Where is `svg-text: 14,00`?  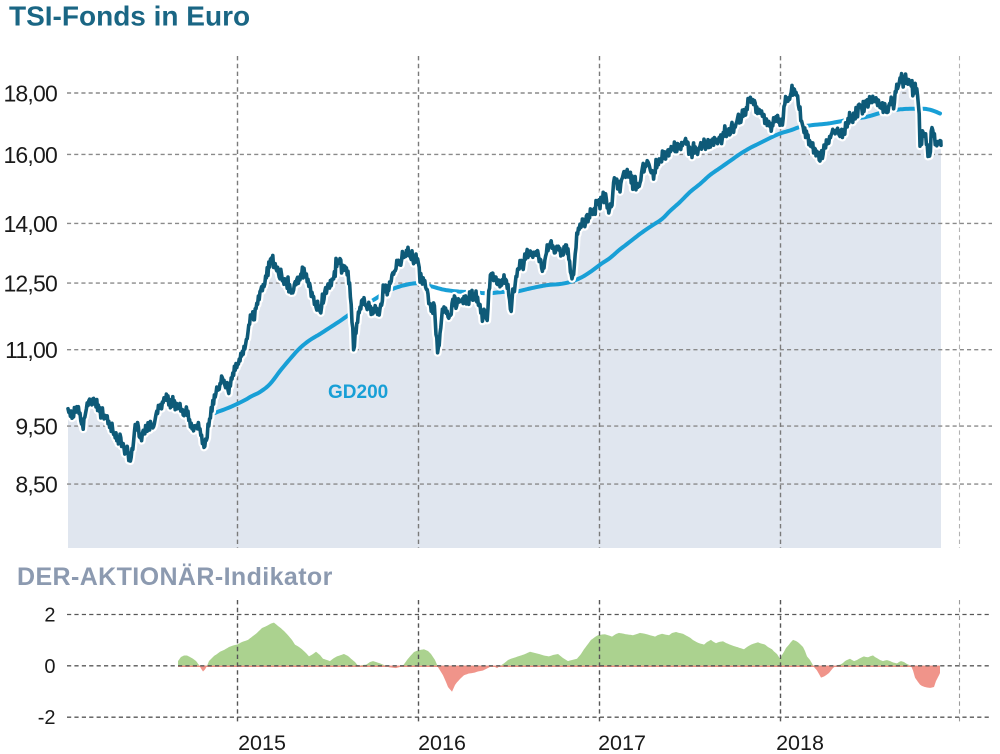 svg-text: 14,00 is located at coordinates (30, 224).